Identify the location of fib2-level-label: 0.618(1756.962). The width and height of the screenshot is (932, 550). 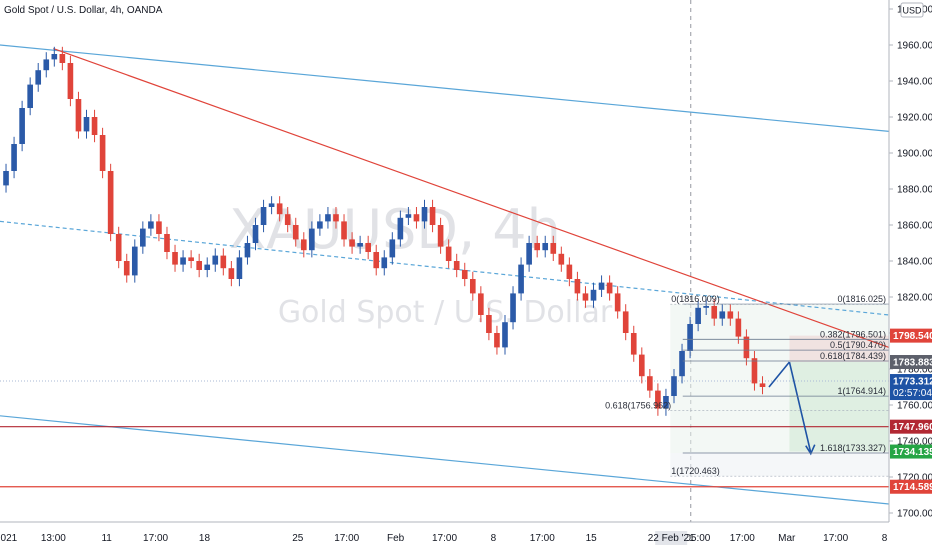
(638, 405).